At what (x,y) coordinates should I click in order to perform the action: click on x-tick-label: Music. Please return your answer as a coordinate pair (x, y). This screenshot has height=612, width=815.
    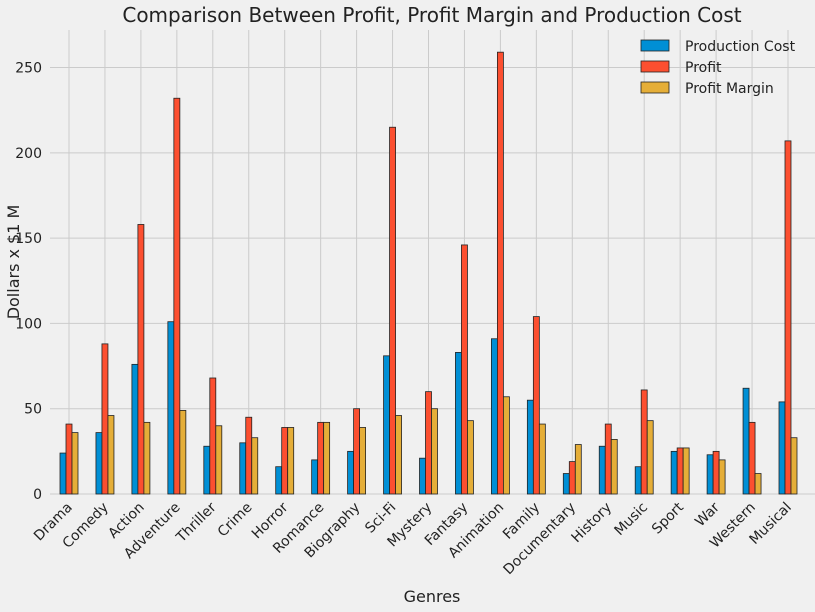
    Looking at the image, I should click on (631, 519).